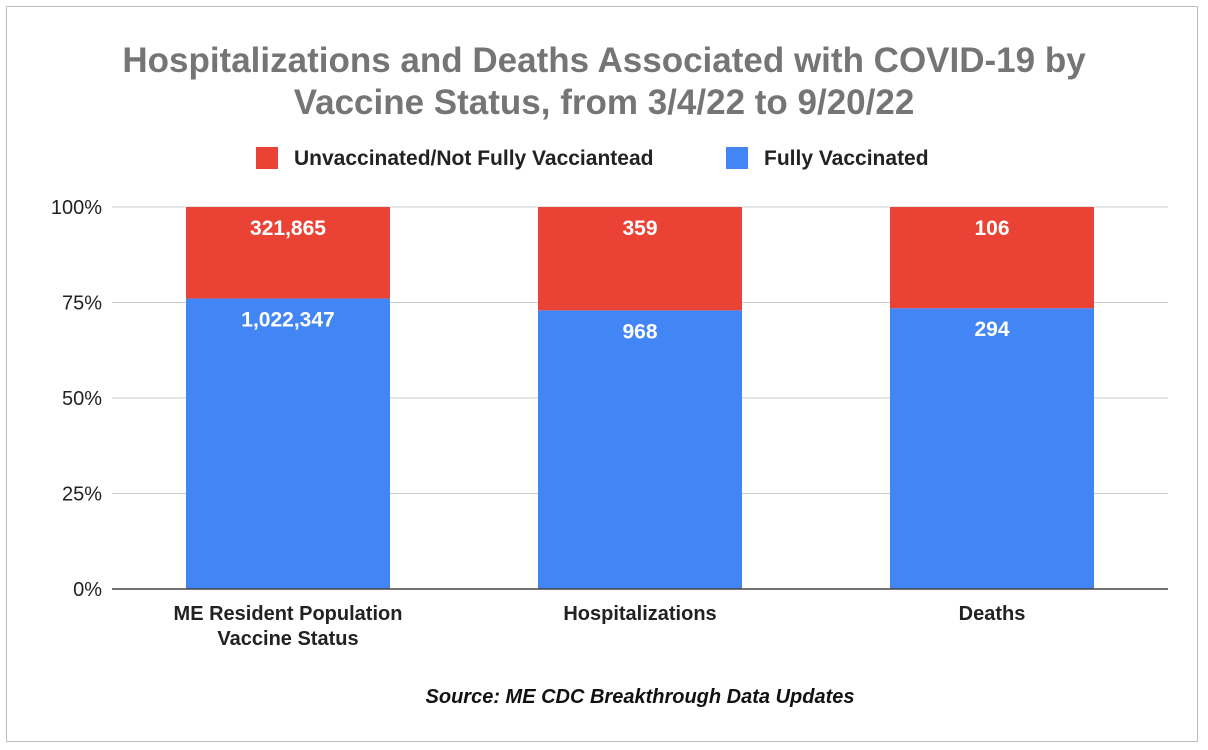 This screenshot has width=1208, height=750. Describe the element at coordinates (267, 158) in the screenshot. I see `legend-swatch-unvaccinated` at that location.